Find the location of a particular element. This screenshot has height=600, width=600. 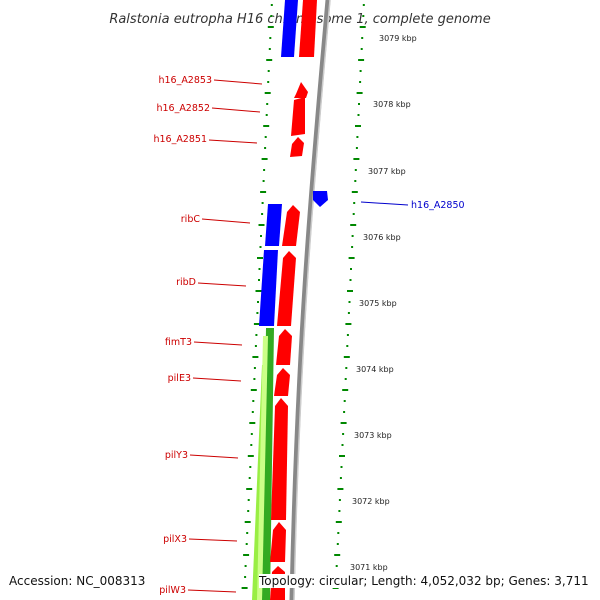

scale-3073-kbp: 3073 kbp is located at coordinates (373, 435).